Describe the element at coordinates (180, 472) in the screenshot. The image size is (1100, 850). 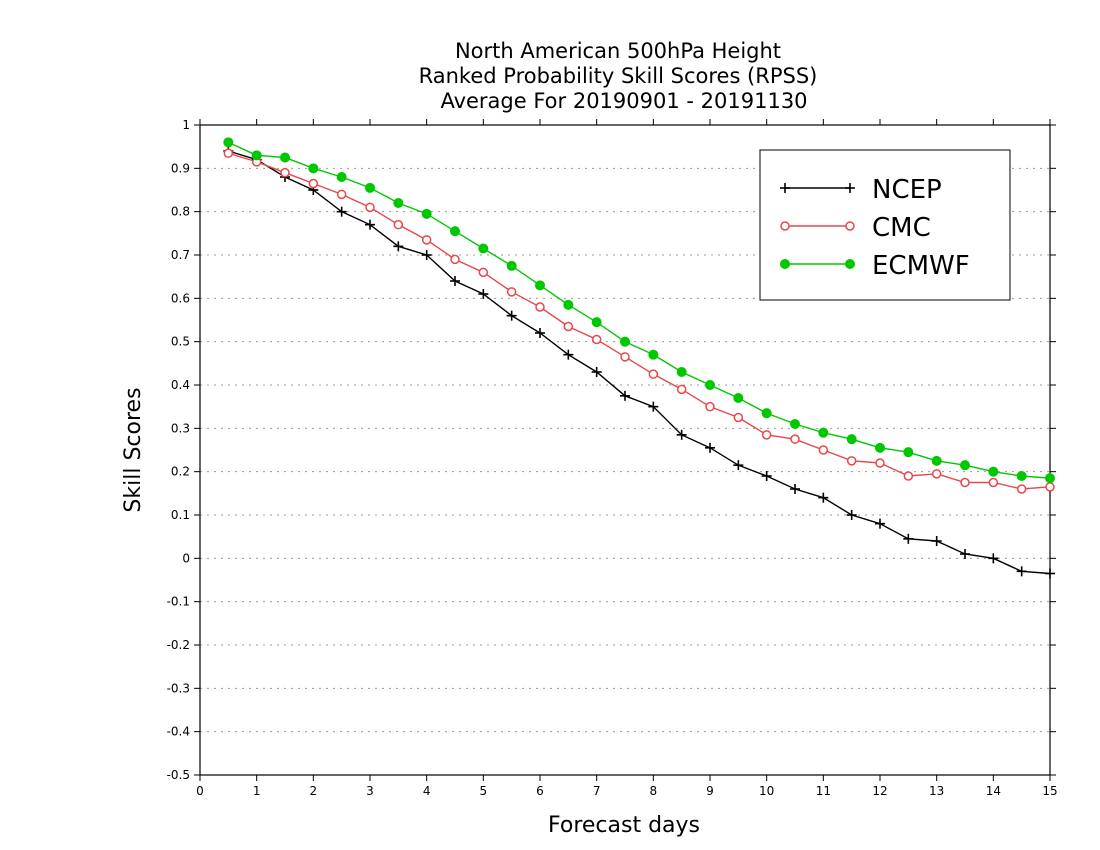
I see `y-tick-label: 0.2` at that location.